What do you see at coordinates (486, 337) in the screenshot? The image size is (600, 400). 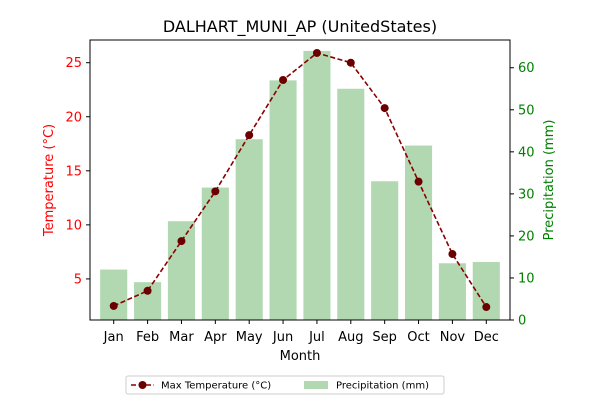 I see `x-tick-label-dec: Dec` at bounding box center [486, 337].